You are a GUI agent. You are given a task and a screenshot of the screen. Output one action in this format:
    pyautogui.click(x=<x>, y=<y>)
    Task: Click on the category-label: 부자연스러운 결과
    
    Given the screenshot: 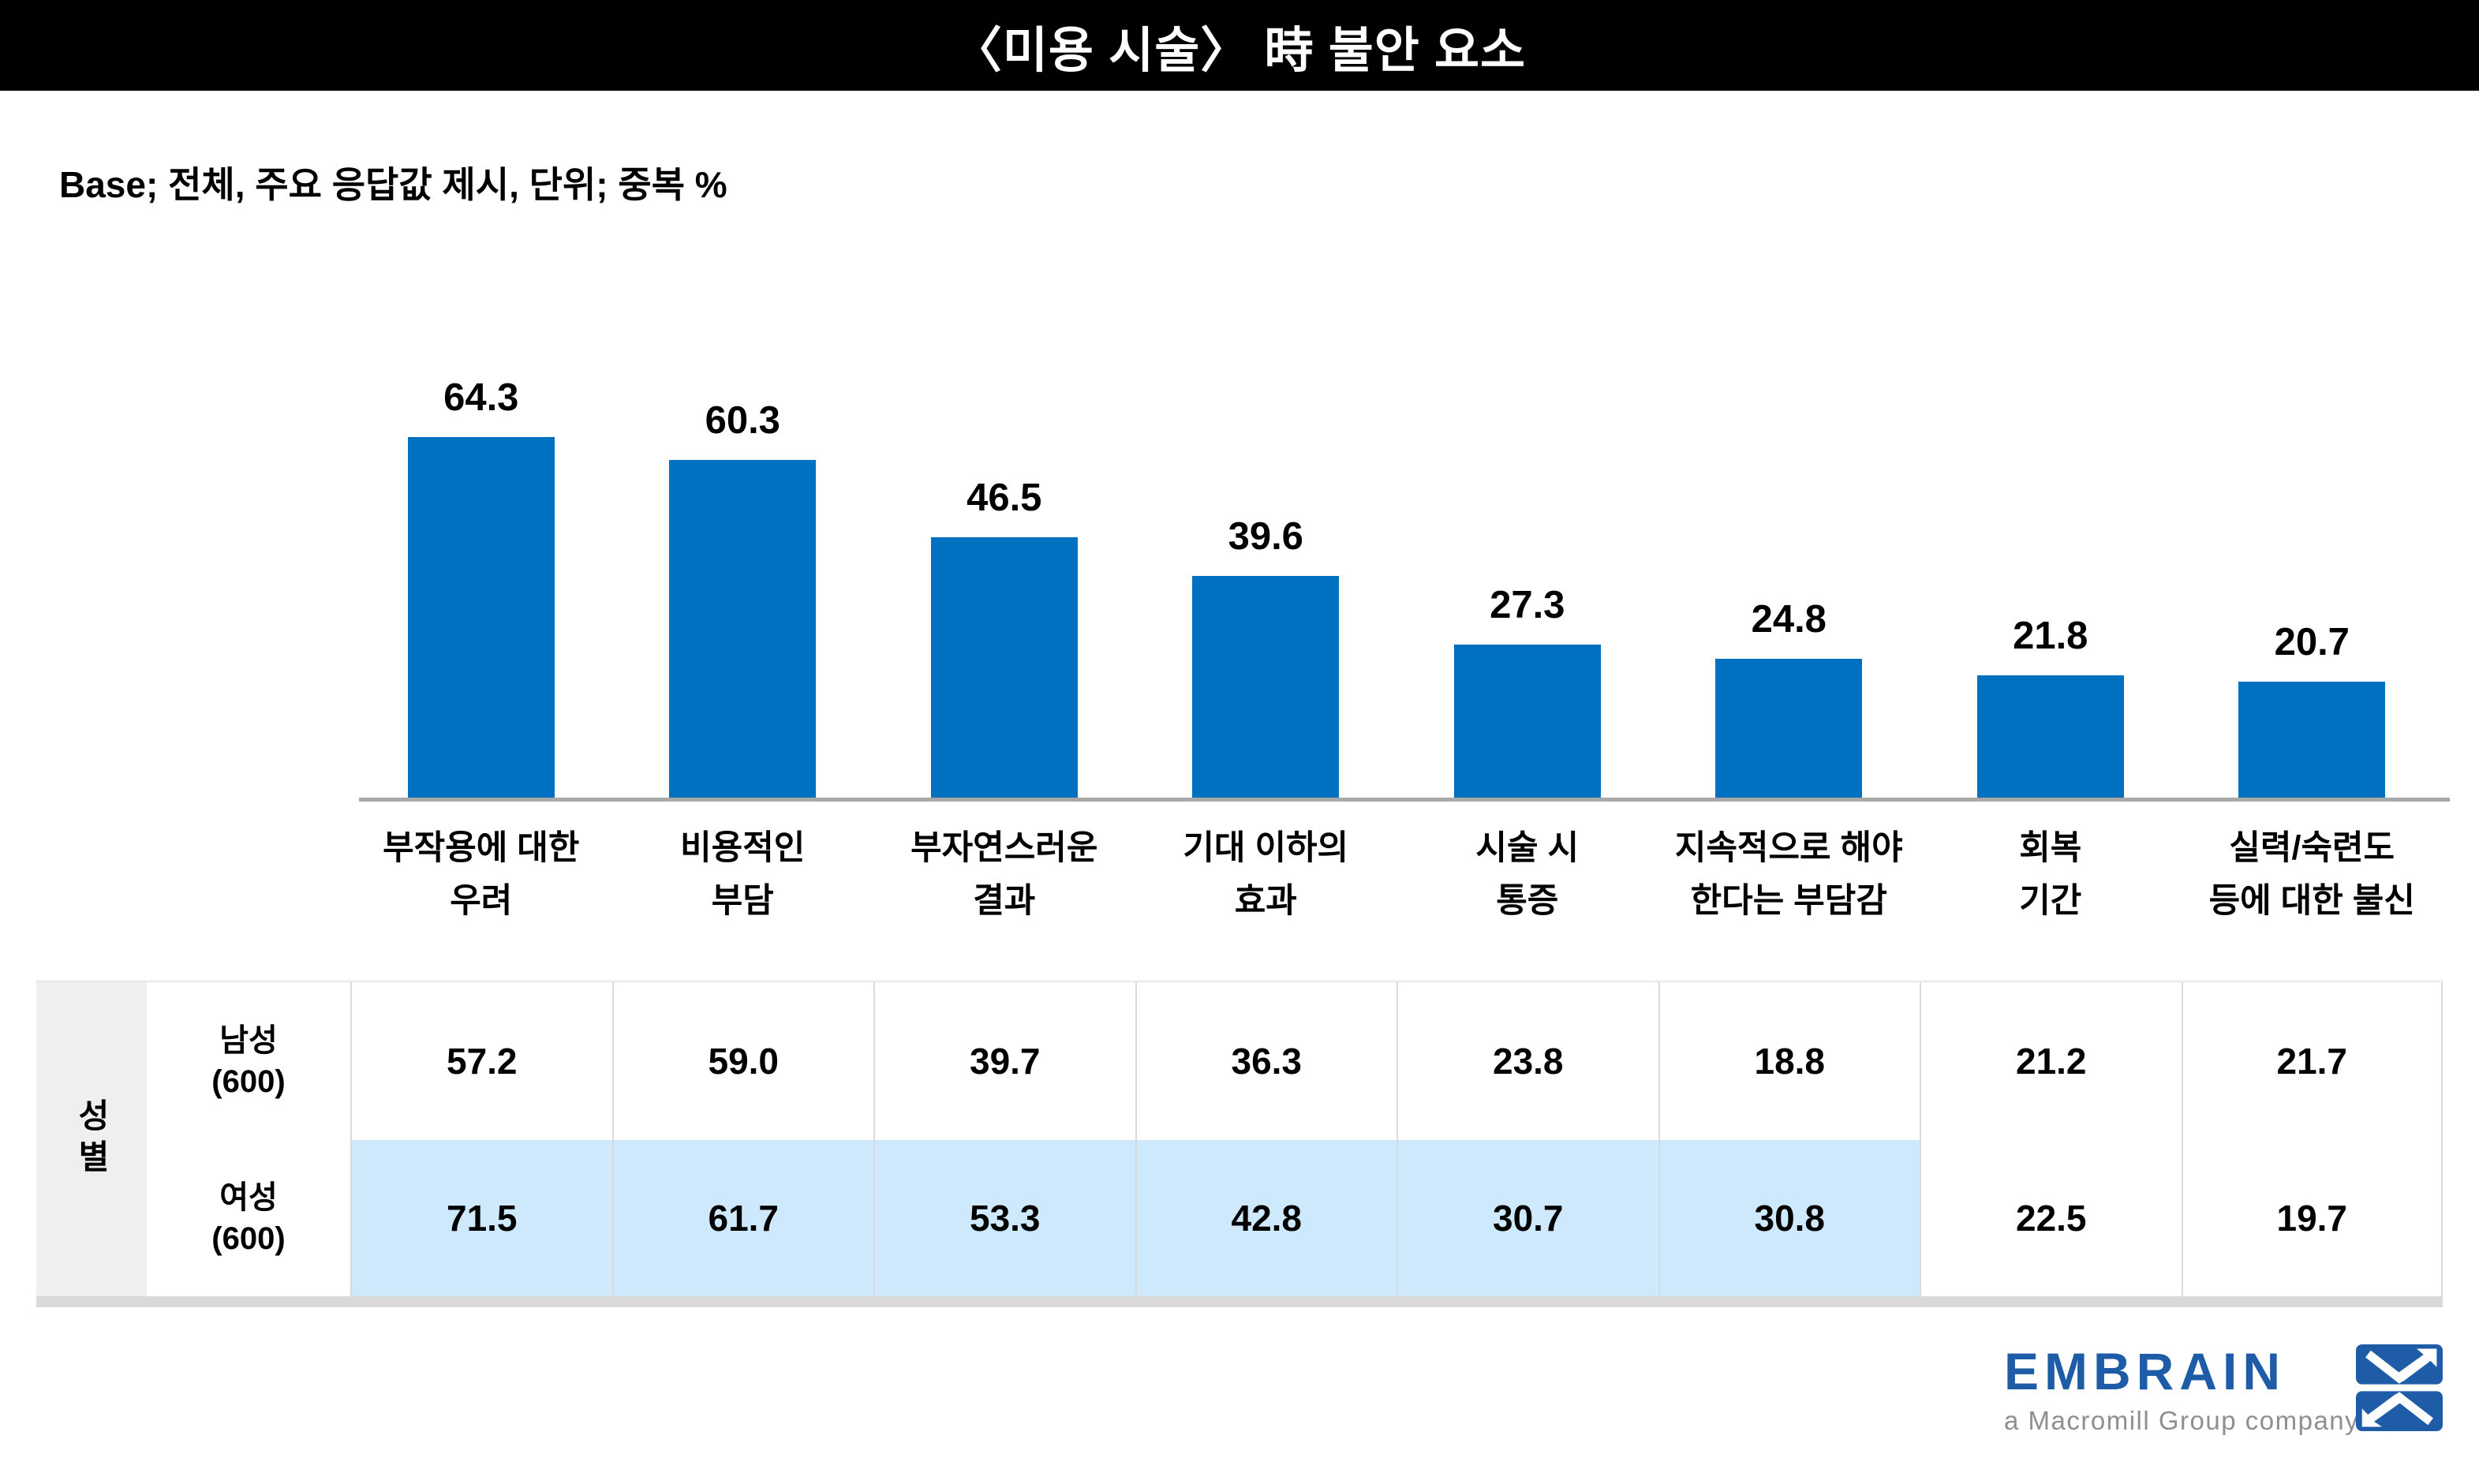 What is the action you would take?
    pyautogui.click(x=1004, y=874)
    